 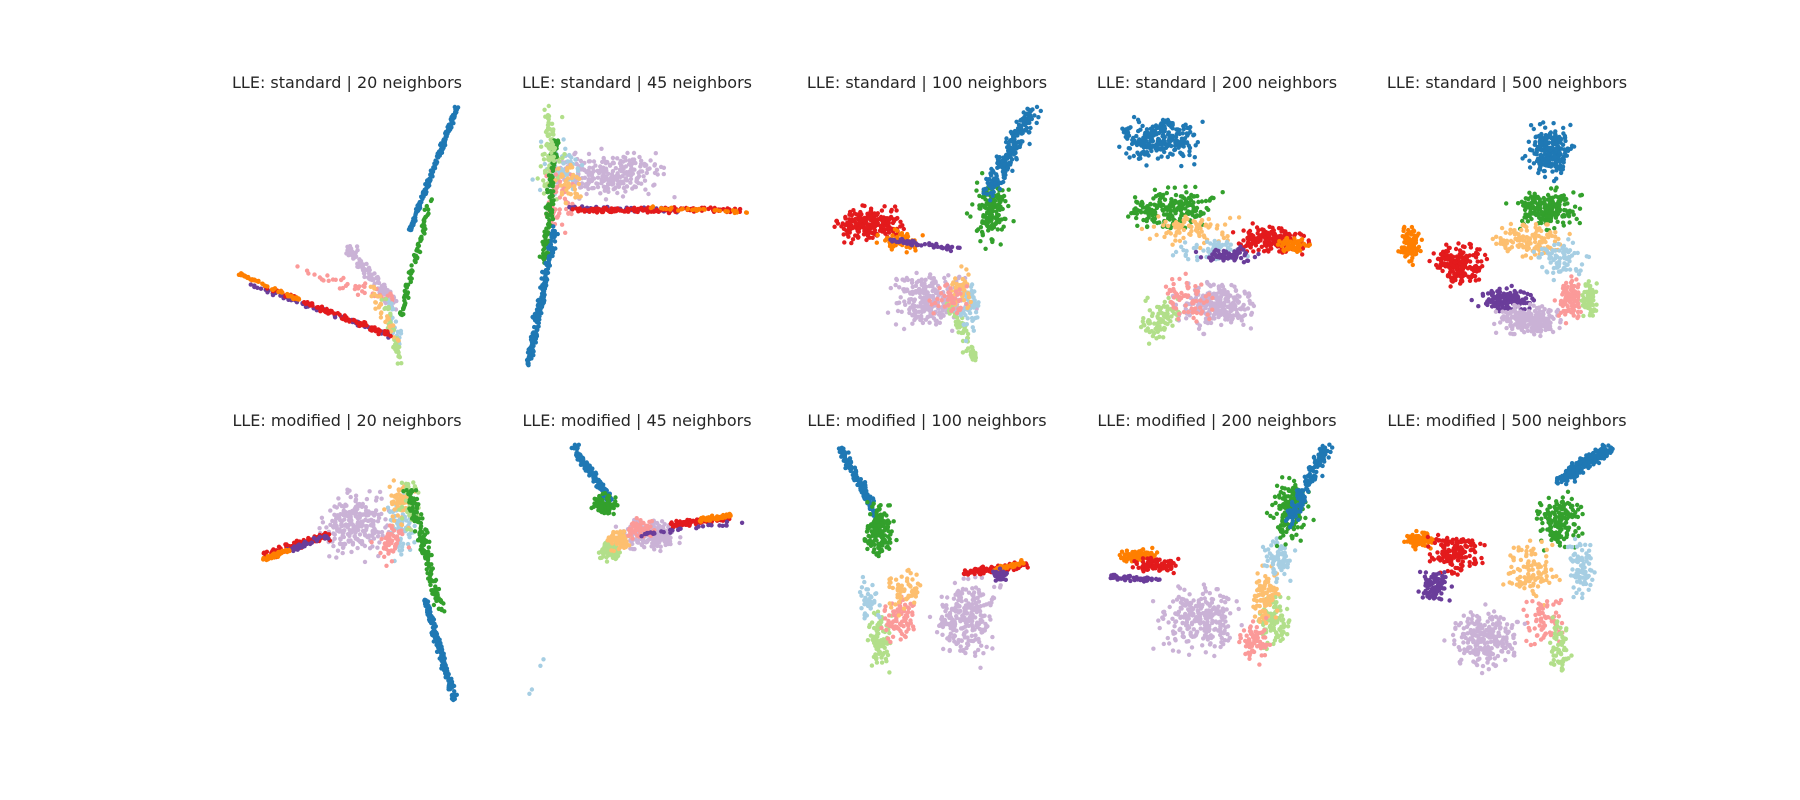 What do you see at coordinates (347, 219) in the screenshot?
I see `panel-standard-20: LLE: standard | 20 neighbors` at bounding box center [347, 219].